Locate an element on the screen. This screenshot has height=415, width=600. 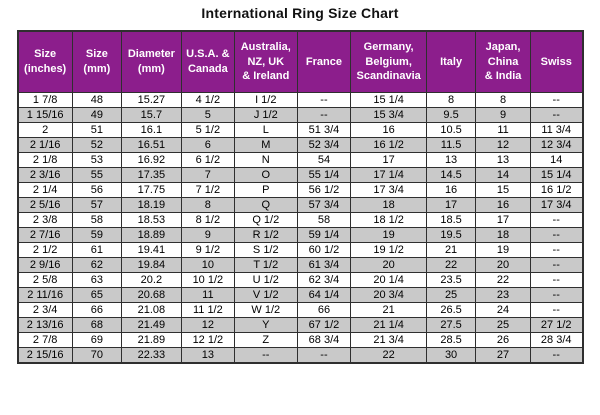
column-header: Italy is located at coordinates (451, 61).